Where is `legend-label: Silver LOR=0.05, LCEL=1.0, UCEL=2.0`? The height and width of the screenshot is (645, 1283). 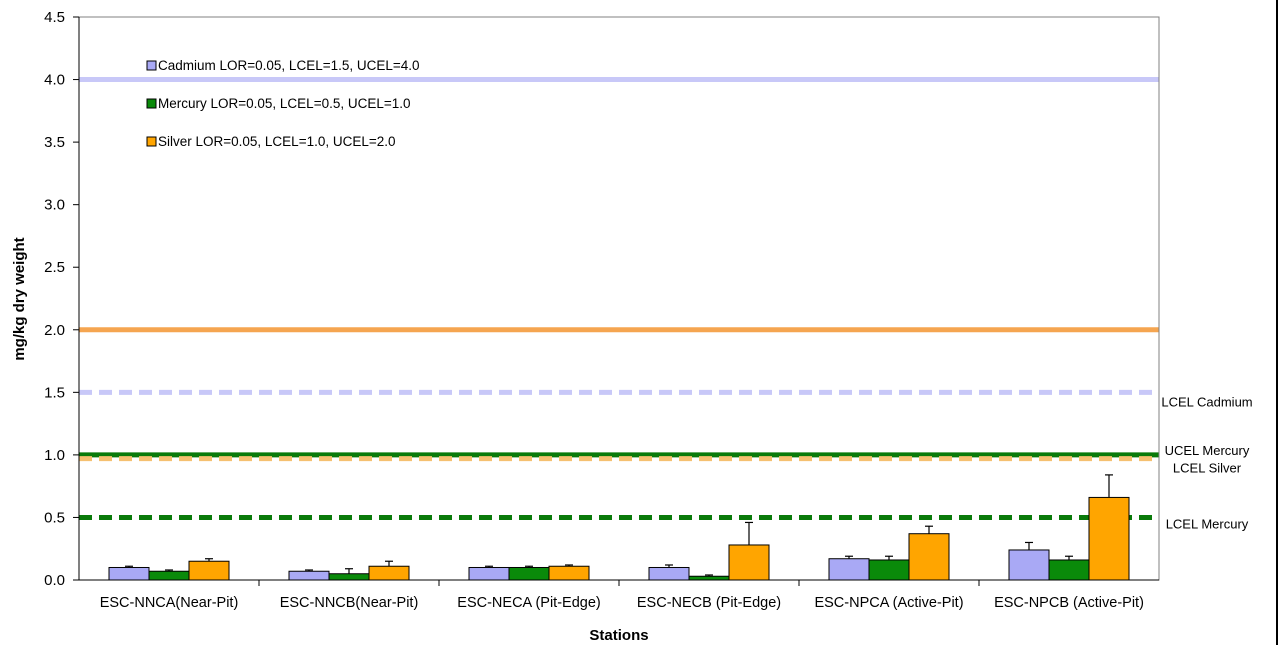 legend-label: Silver LOR=0.05, LCEL=1.0, UCEL=2.0 is located at coordinates (277, 141).